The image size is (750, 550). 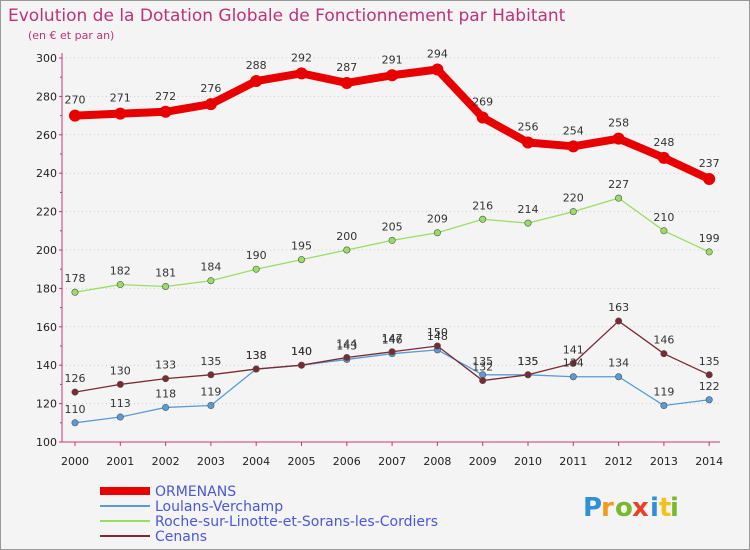 I want to click on data-label: 292, so click(x=301, y=57).